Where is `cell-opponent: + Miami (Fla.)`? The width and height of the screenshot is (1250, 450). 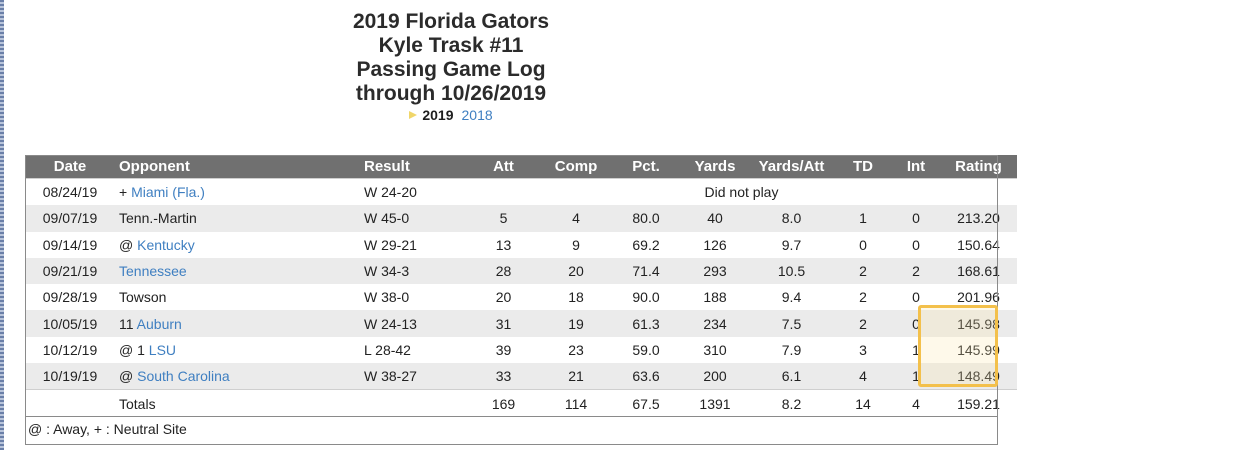 cell-opponent: + Miami (Fla.) is located at coordinates (239, 192).